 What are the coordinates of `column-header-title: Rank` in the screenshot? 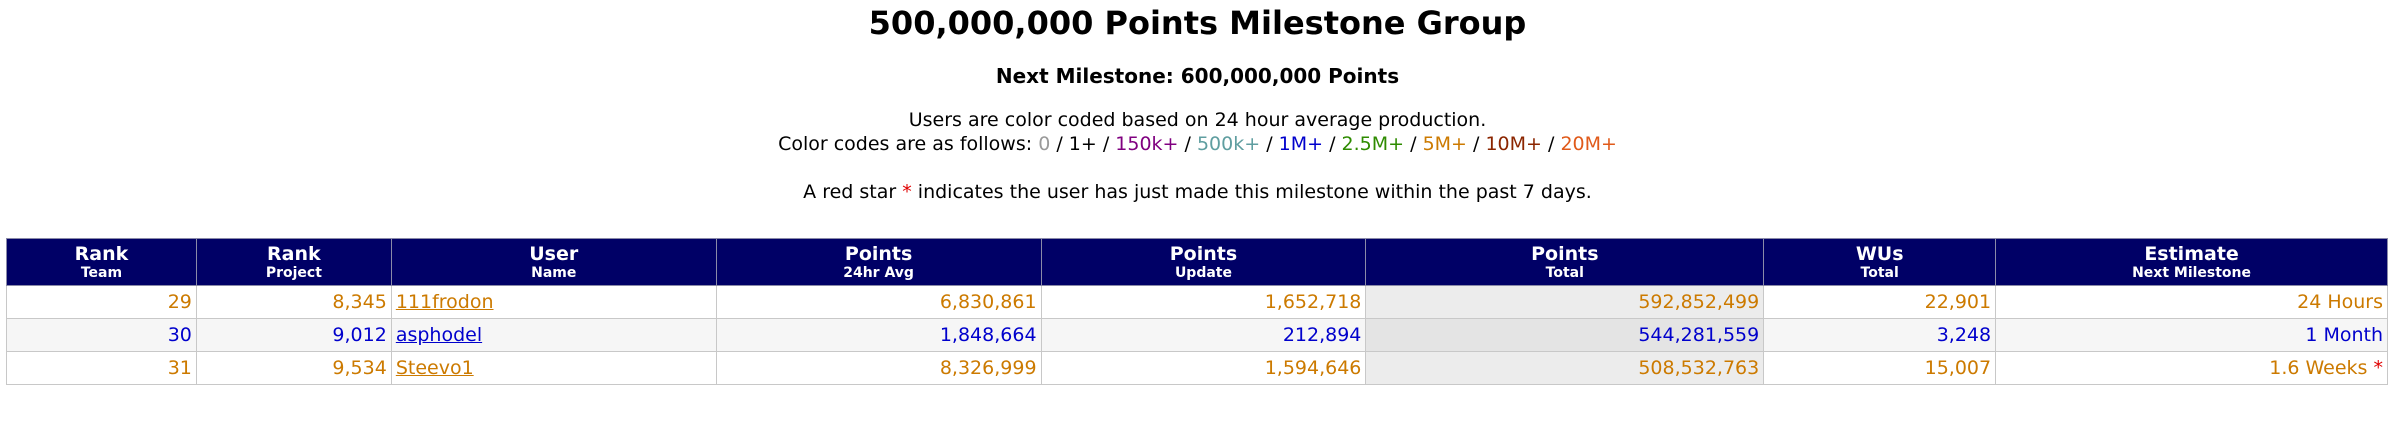 It's located at (294, 254).